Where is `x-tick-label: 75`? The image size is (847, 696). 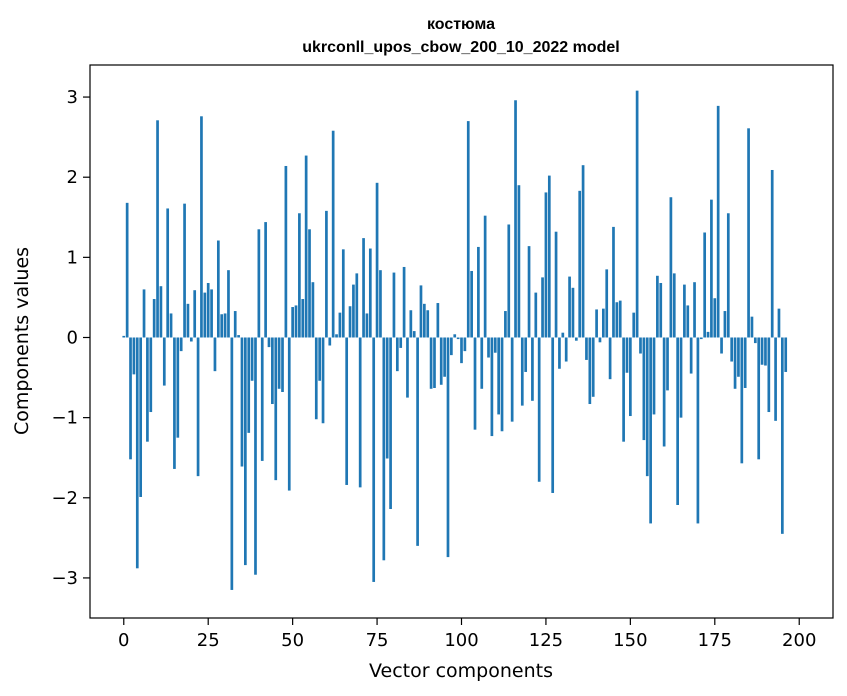 x-tick-label: 75 is located at coordinates (377, 640).